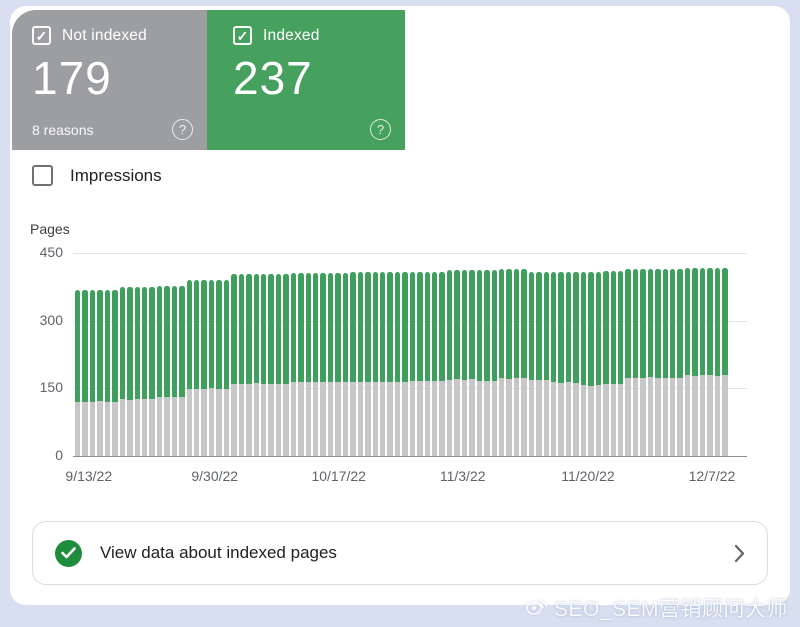 Image resolution: width=800 pixels, height=627 pixels. I want to click on not-indexed-reasons-link: 8 reasons, so click(63, 129).